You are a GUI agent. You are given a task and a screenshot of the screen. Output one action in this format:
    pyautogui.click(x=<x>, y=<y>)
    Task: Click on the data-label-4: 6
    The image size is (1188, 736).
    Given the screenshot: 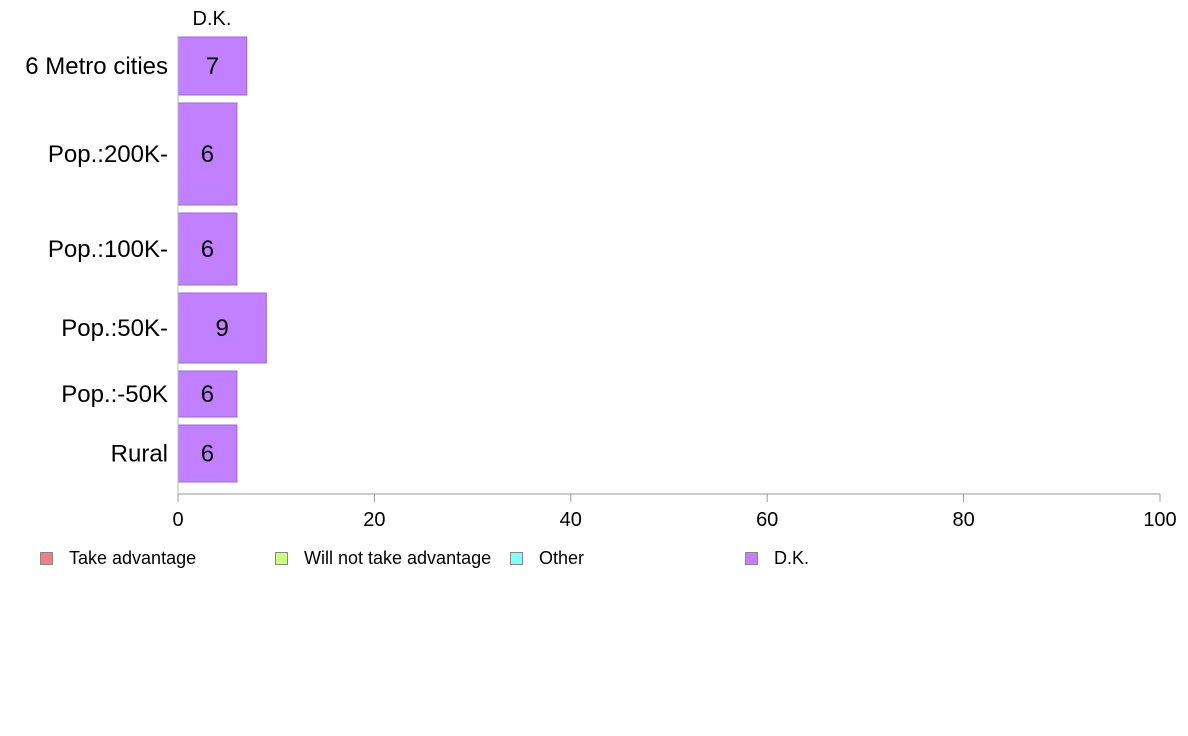 What is the action you would take?
    pyautogui.click(x=207, y=394)
    